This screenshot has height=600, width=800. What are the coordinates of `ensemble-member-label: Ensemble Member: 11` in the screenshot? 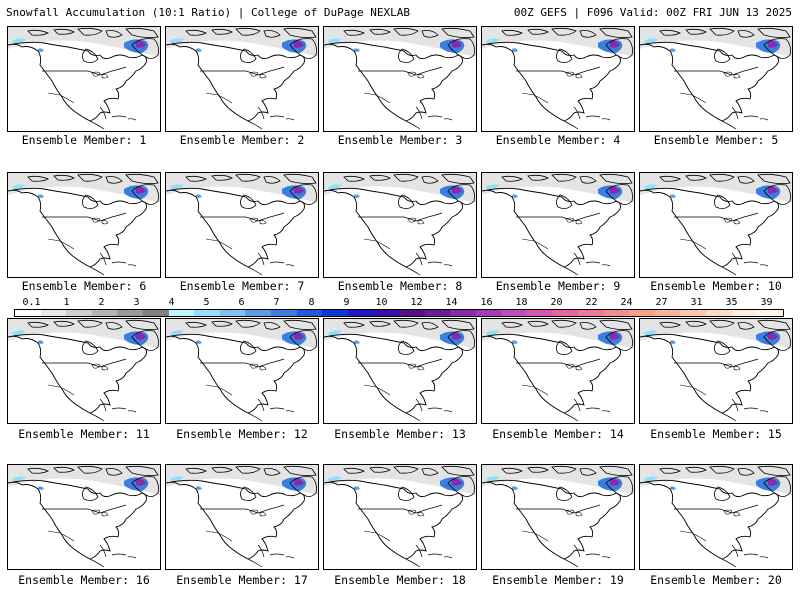 It's located at (84, 434).